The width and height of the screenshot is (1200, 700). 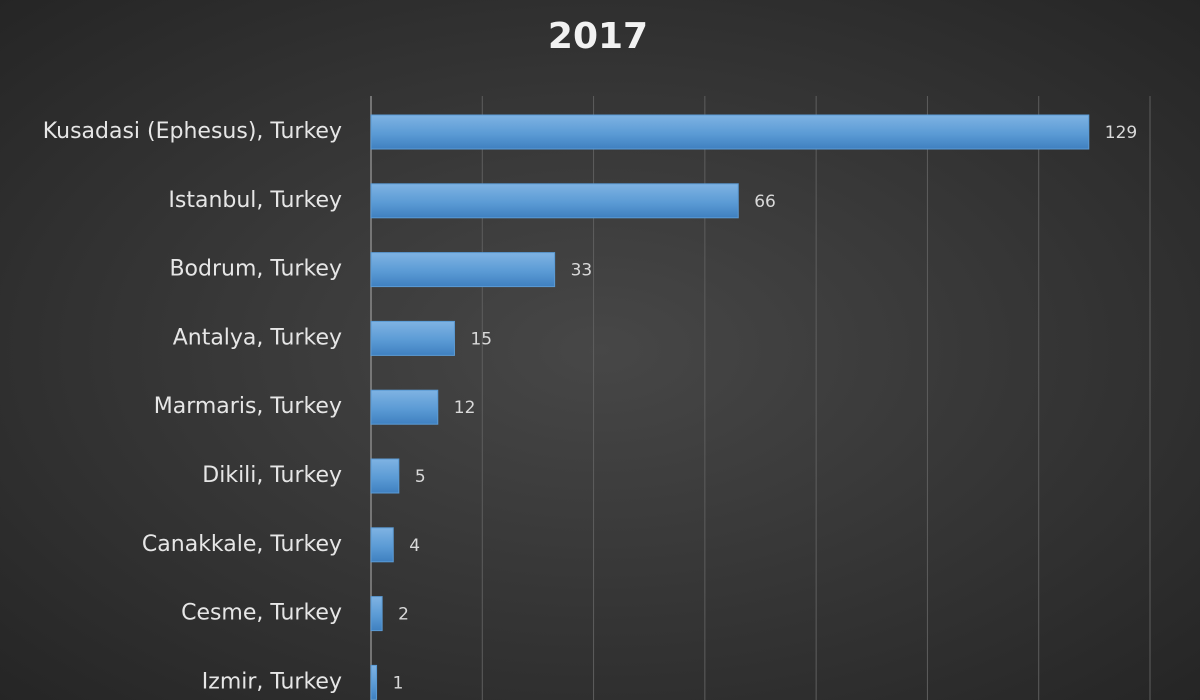 What do you see at coordinates (403, 615) in the screenshot?
I see `data-label: 2` at bounding box center [403, 615].